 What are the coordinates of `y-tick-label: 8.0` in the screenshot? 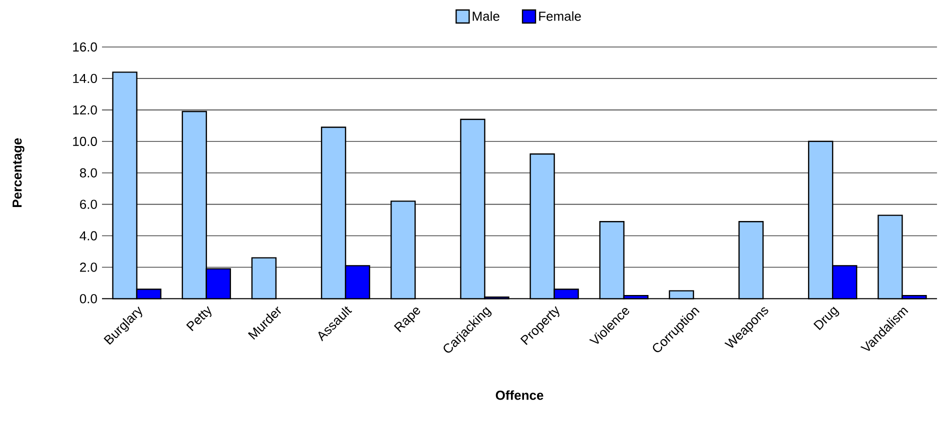 It's located at (88, 173).